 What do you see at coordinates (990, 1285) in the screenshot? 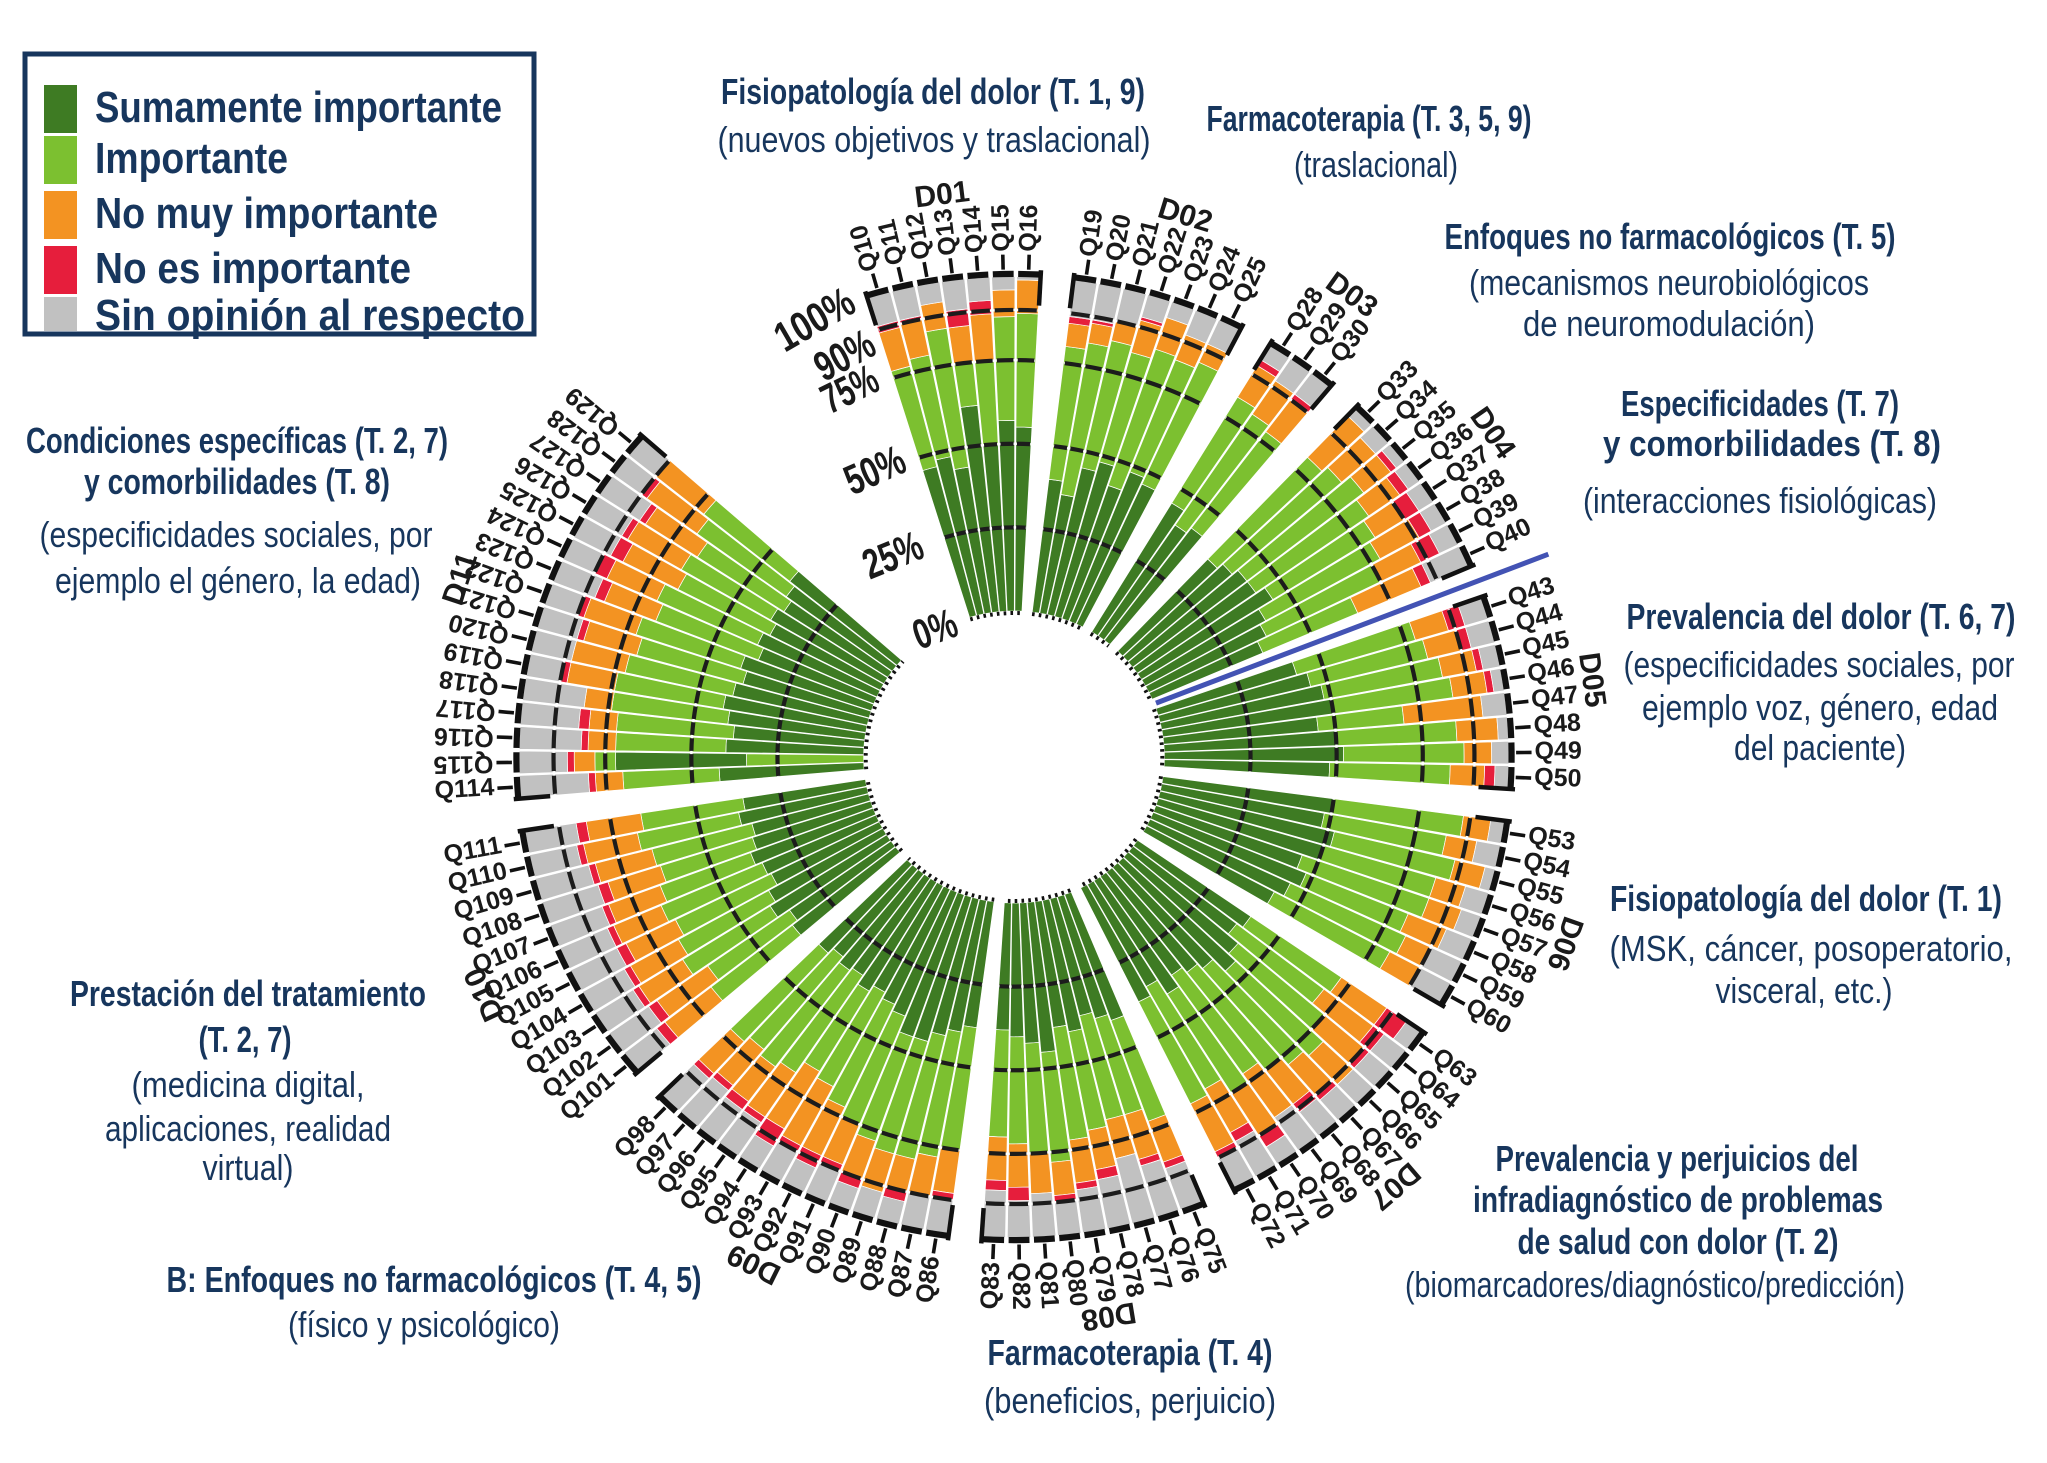
I see `svg-text: Q83` at bounding box center [990, 1285].